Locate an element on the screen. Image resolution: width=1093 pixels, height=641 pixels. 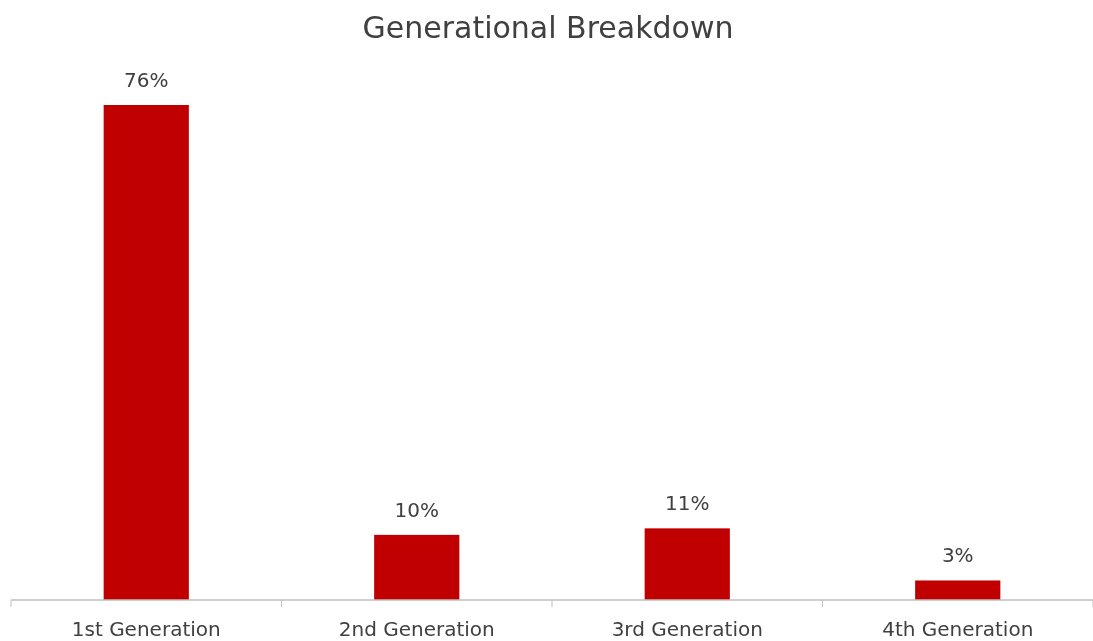
data-label: 11% is located at coordinates (687, 503).